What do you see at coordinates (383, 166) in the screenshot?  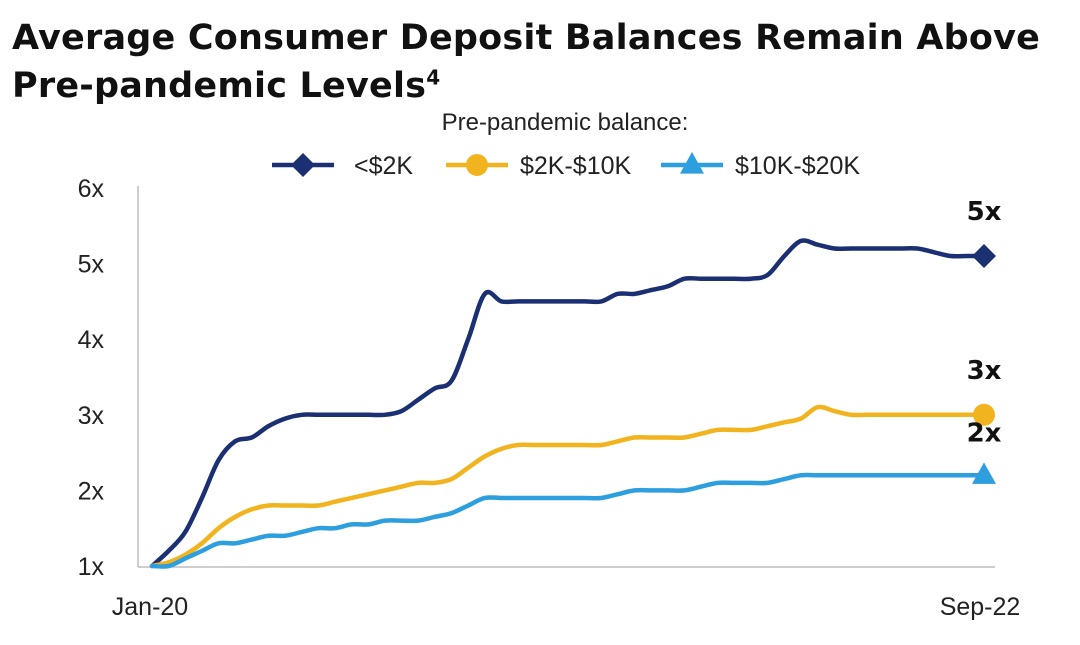 I see `legend-label: <$2K` at bounding box center [383, 166].